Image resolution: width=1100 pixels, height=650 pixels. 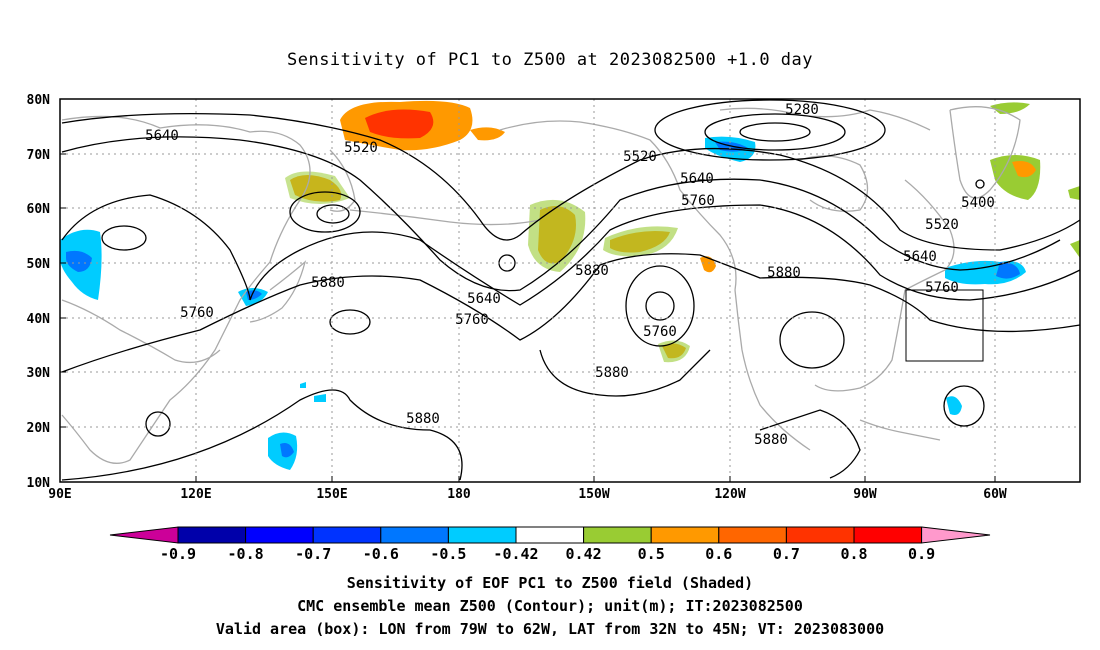 What do you see at coordinates (860, 340) in the screenshot?
I see `coast-na-east` at bounding box center [860, 340].